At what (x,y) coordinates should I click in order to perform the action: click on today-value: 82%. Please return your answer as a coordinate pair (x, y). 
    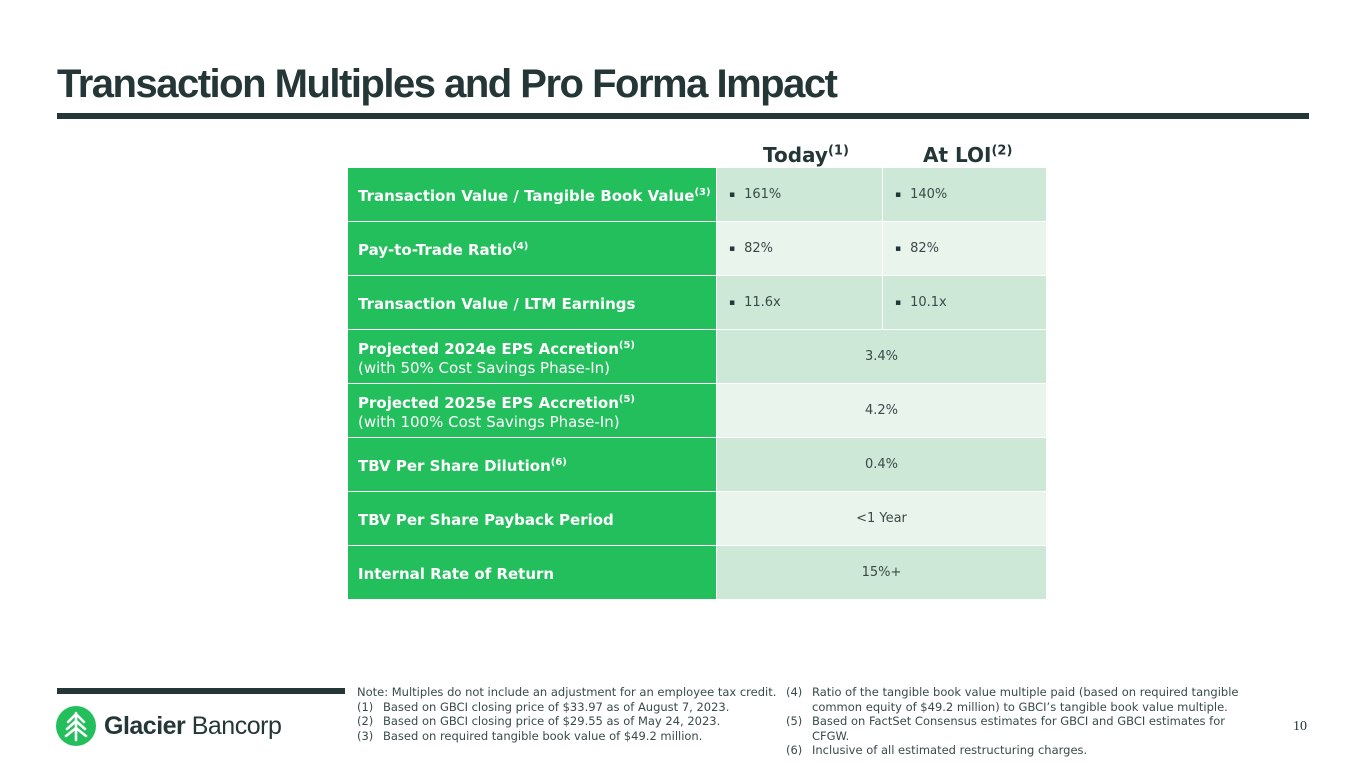
    Looking at the image, I should click on (759, 248).